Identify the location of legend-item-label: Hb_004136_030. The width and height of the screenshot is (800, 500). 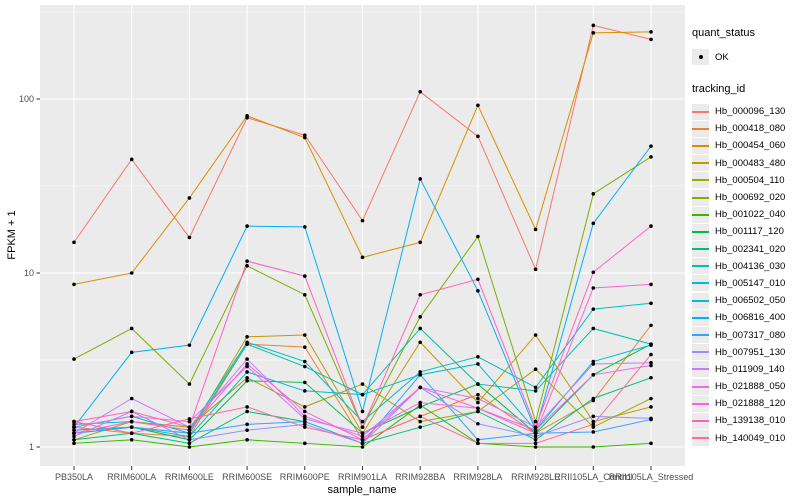
(750, 266).